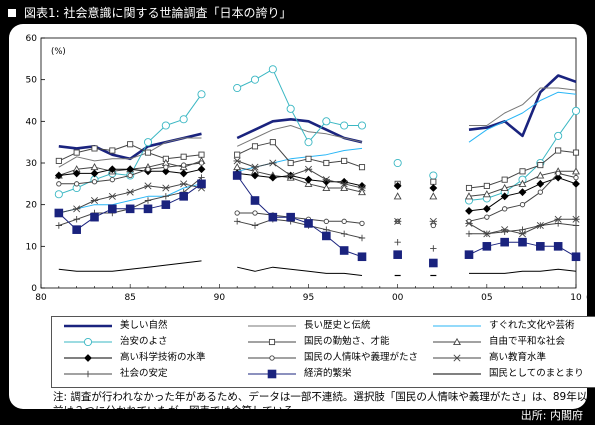  I want to click on title-text: 図表1: 社会意識に関する世論調査「日本の誇り」, so click(158, 13).